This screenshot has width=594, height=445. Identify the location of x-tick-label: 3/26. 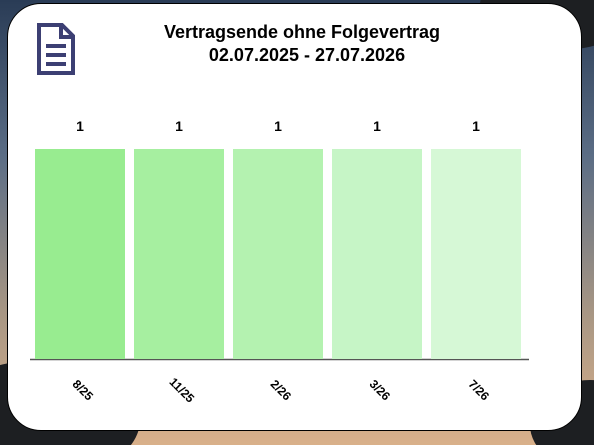
(380, 390).